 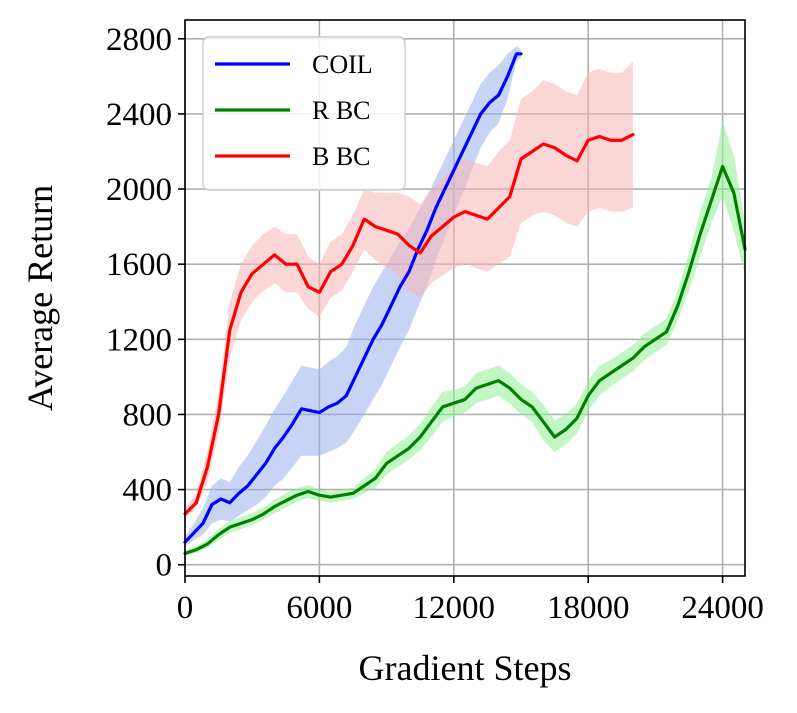 I want to click on x-tick-label: 6000, so click(x=319, y=608).